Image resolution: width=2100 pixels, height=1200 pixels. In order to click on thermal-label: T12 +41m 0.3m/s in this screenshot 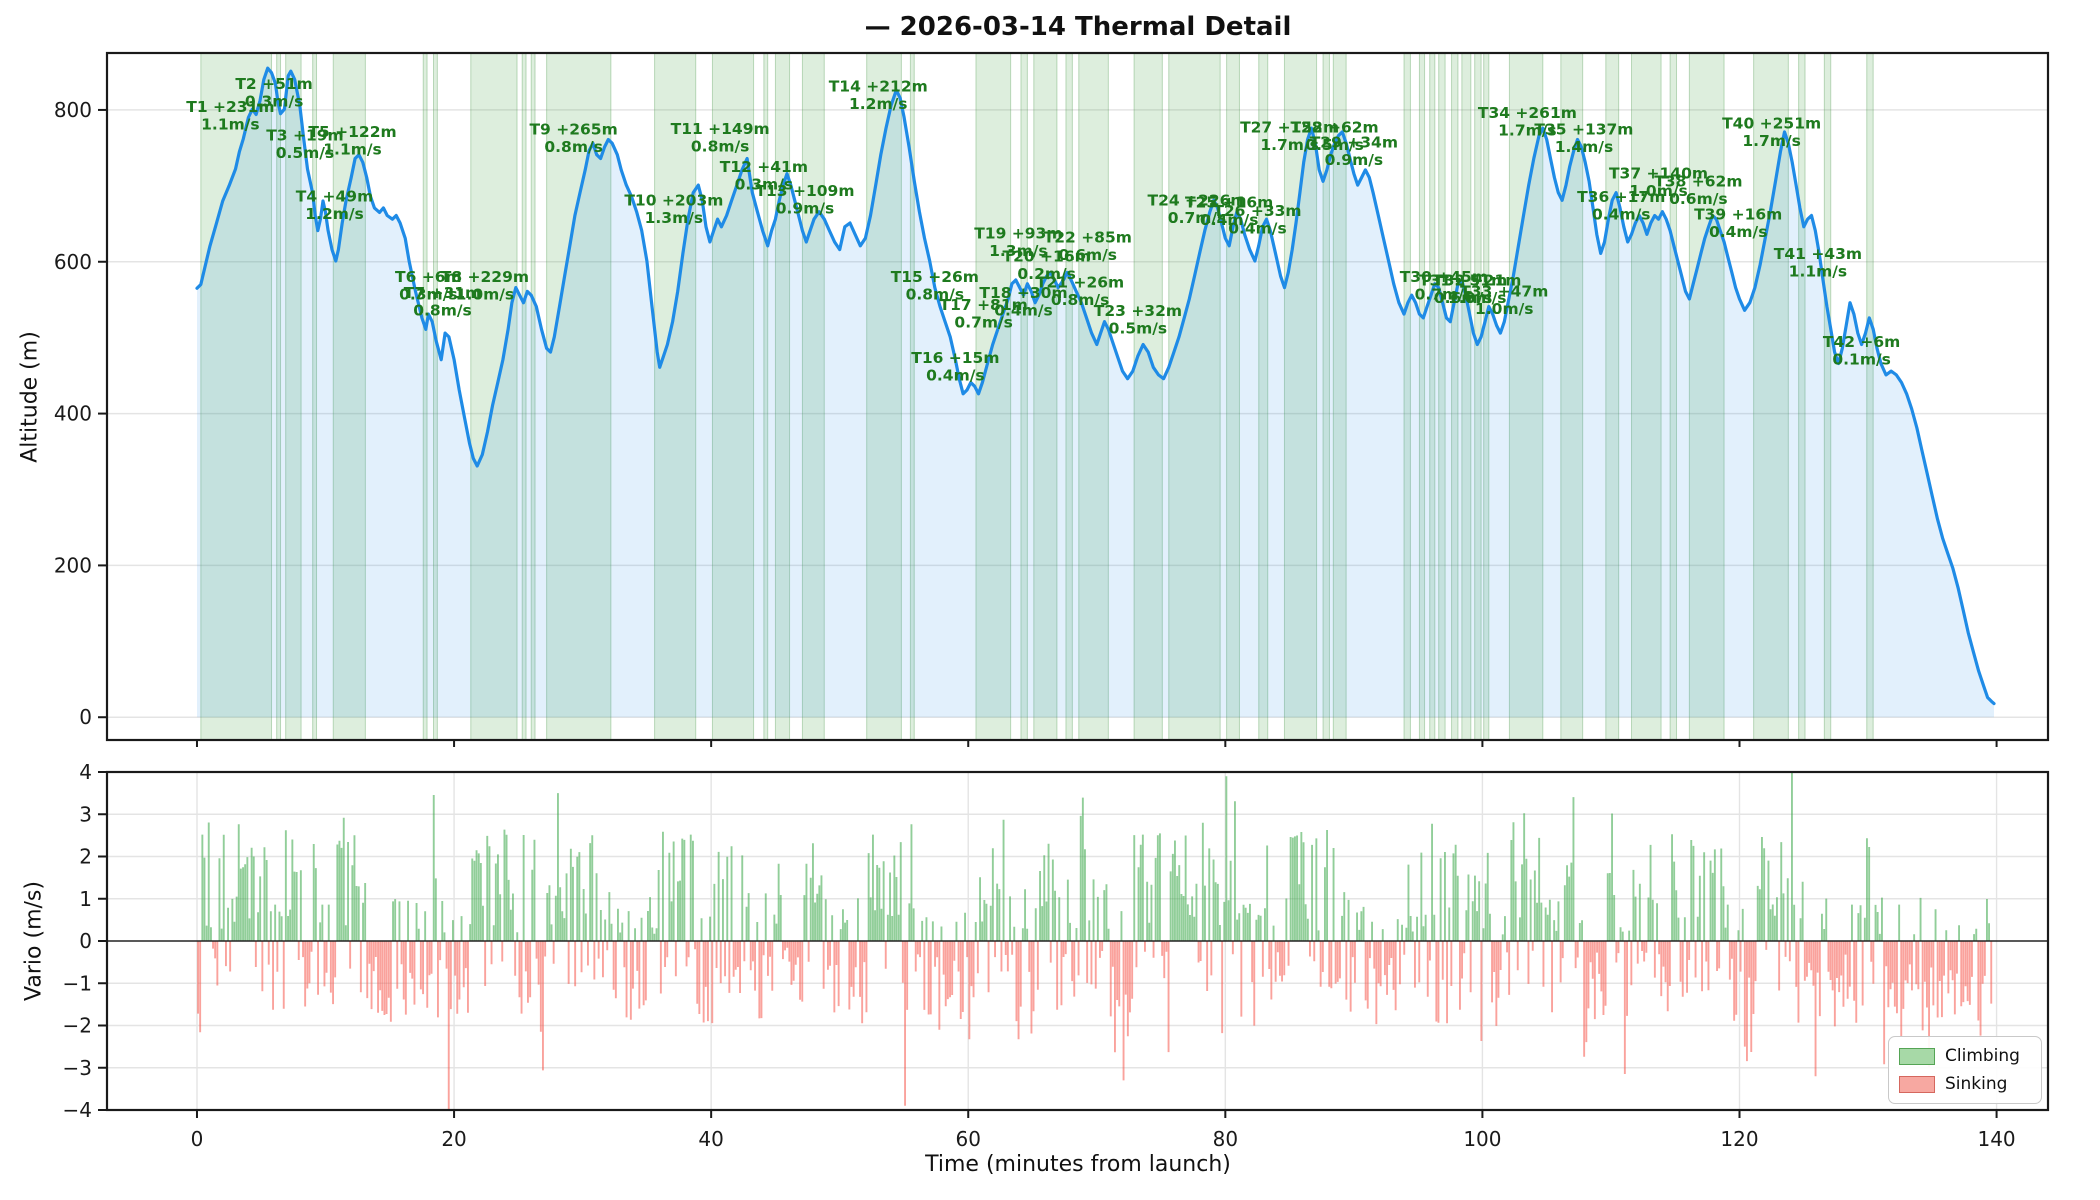, I will do `click(764, 176)`.